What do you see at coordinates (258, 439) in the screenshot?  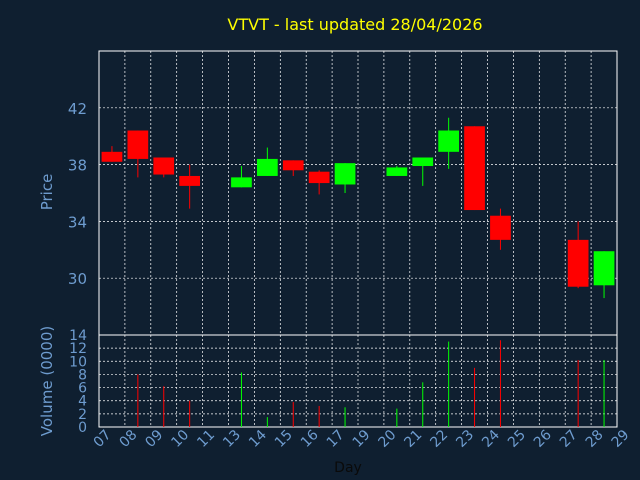 I see `x-tick-label: 14` at bounding box center [258, 439].